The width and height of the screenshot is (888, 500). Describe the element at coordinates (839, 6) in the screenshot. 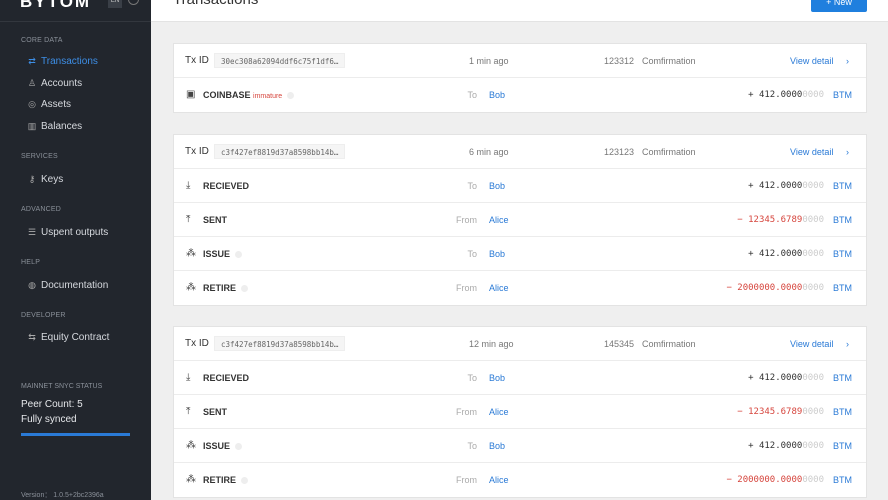

I see `new-button: + New` at that location.